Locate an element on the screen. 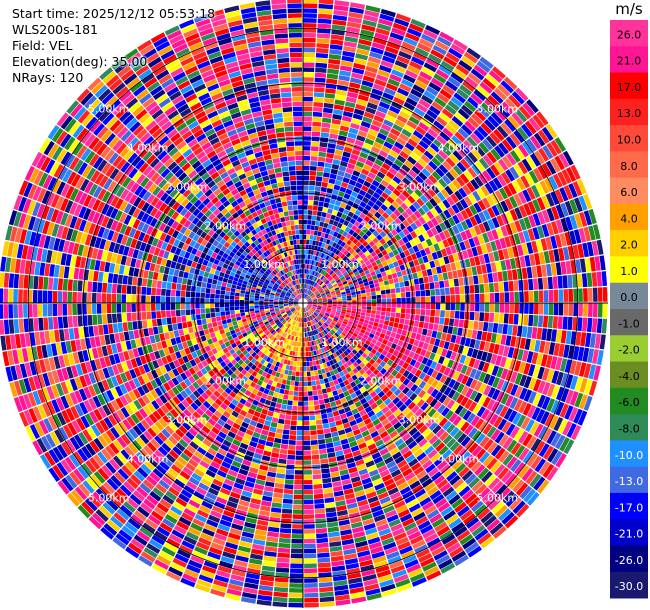  range-gate-2058 is located at coordinates (261, 527).